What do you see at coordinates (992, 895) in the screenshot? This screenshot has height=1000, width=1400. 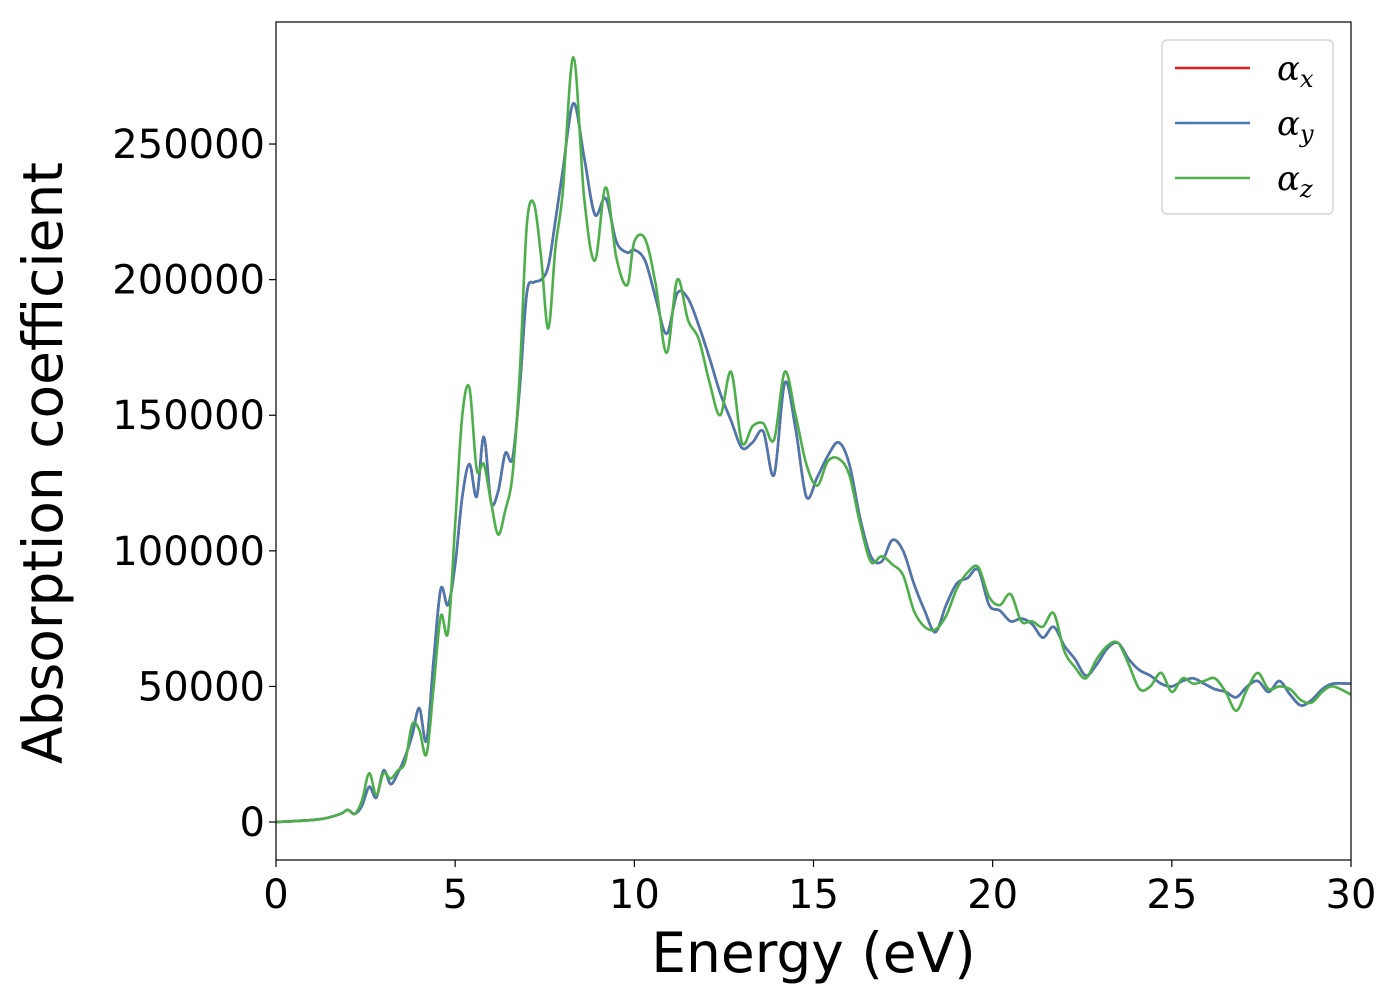 I see `x-tick-label: 20` at bounding box center [992, 895].